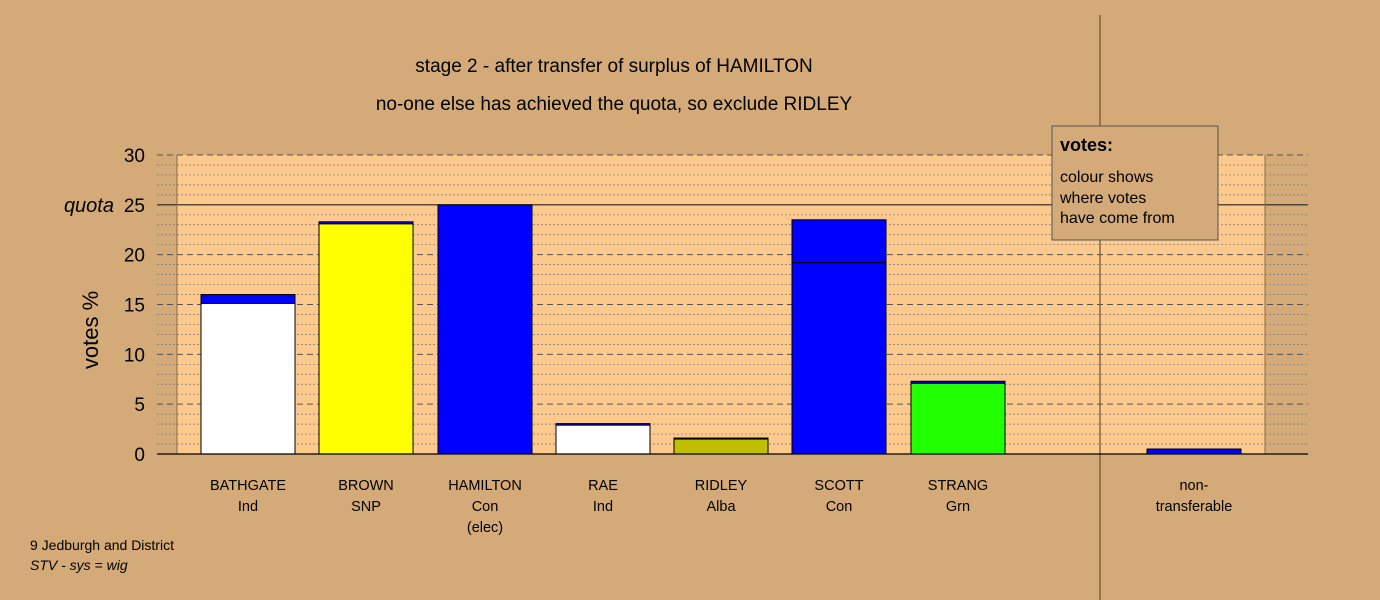  Describe the element at coordinates (958, 507) in the screenshot. I see `x-label-party: Grn` at that location.